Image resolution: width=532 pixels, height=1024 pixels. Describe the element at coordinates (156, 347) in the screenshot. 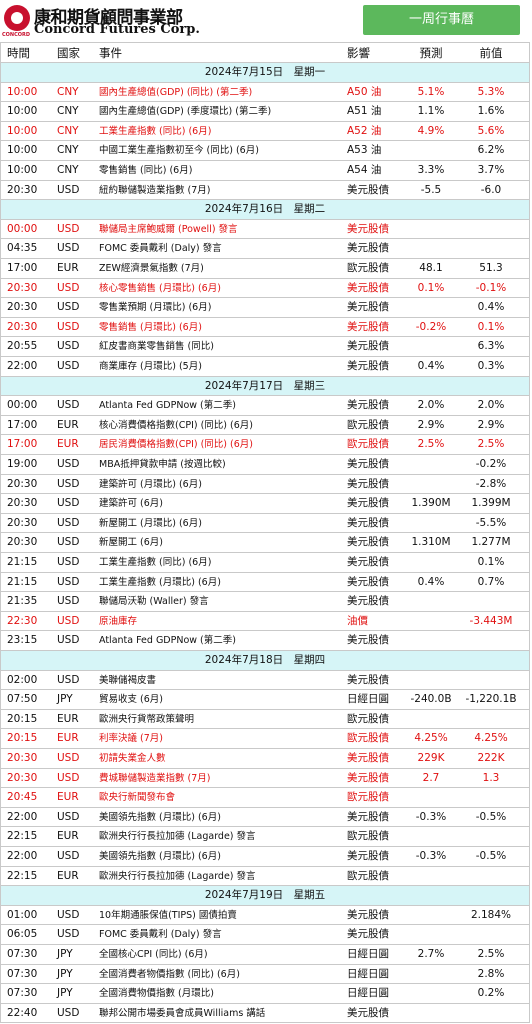

I see `event-cell: 紅皮書商業零售銷售 (同比)` at that location.